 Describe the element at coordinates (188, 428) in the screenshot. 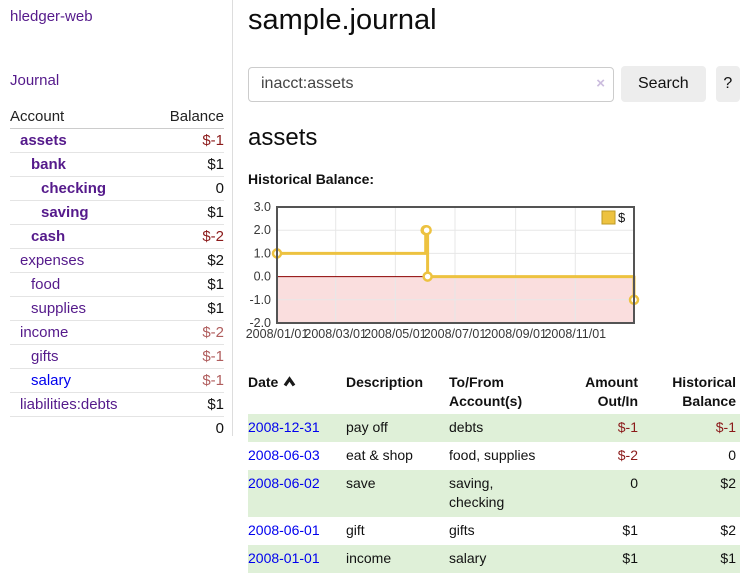

I see `accounts-total-value: 0` at that location.